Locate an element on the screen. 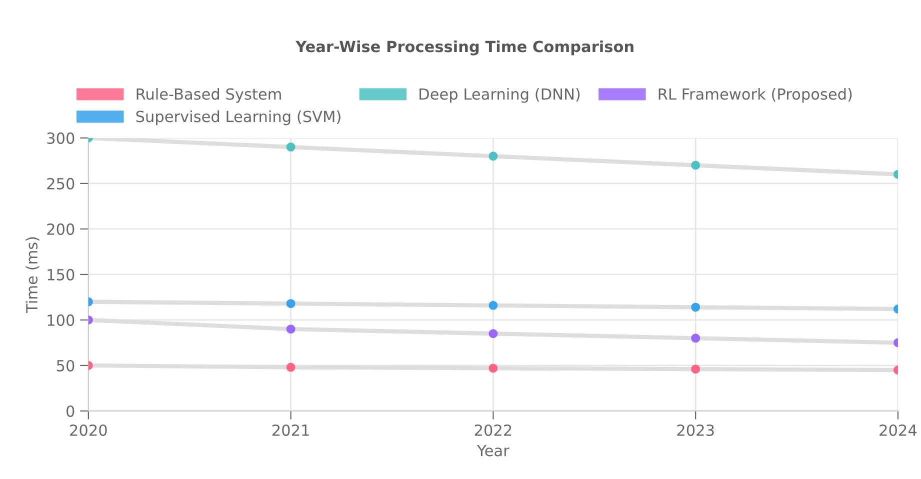 The width and height of the screenshot is (921, 479). legend-label: Supervised Learning (SVM) is located at coordinates (238, 118).